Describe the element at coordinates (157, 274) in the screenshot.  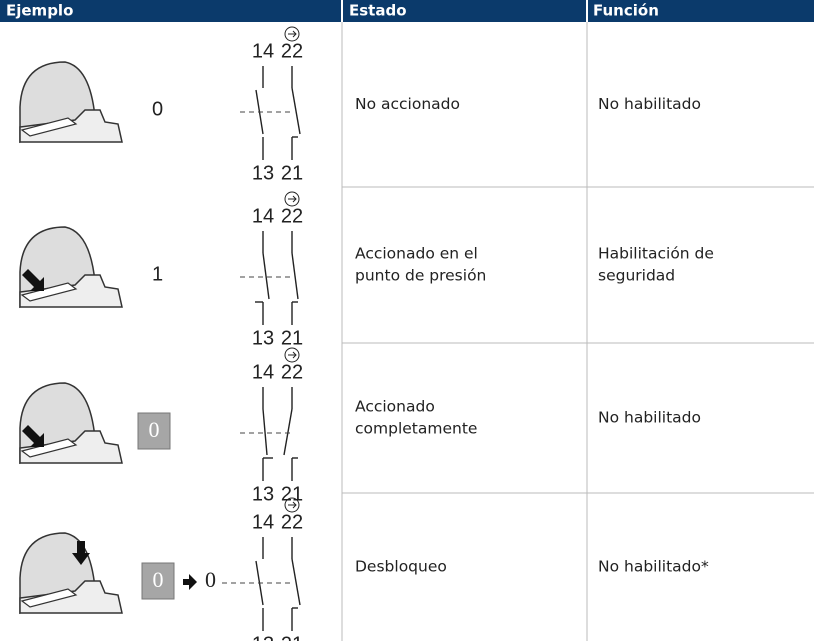
I see `position: 1` at that location.